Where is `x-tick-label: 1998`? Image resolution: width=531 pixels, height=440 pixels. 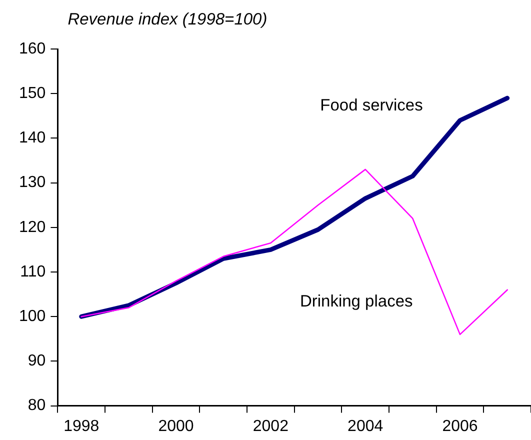
x-tick-label: 1998 is located at coordinates (82, 426).